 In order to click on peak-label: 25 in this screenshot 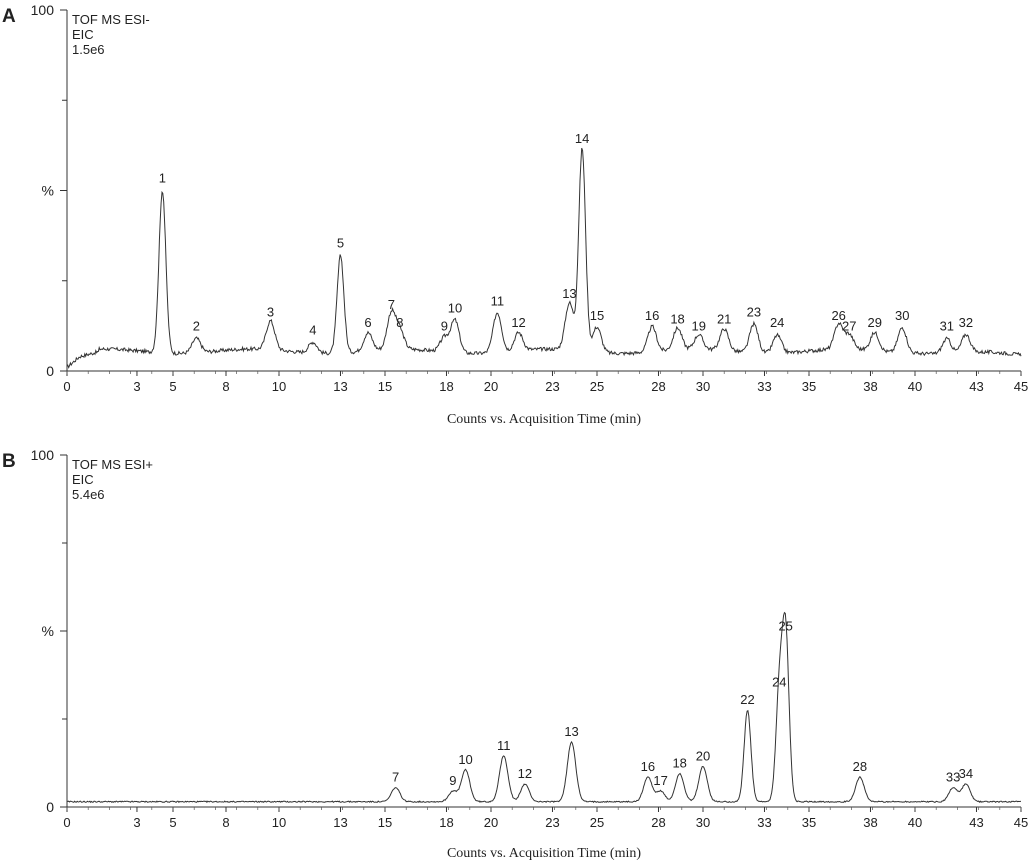, I will do `click(785, 625)`.